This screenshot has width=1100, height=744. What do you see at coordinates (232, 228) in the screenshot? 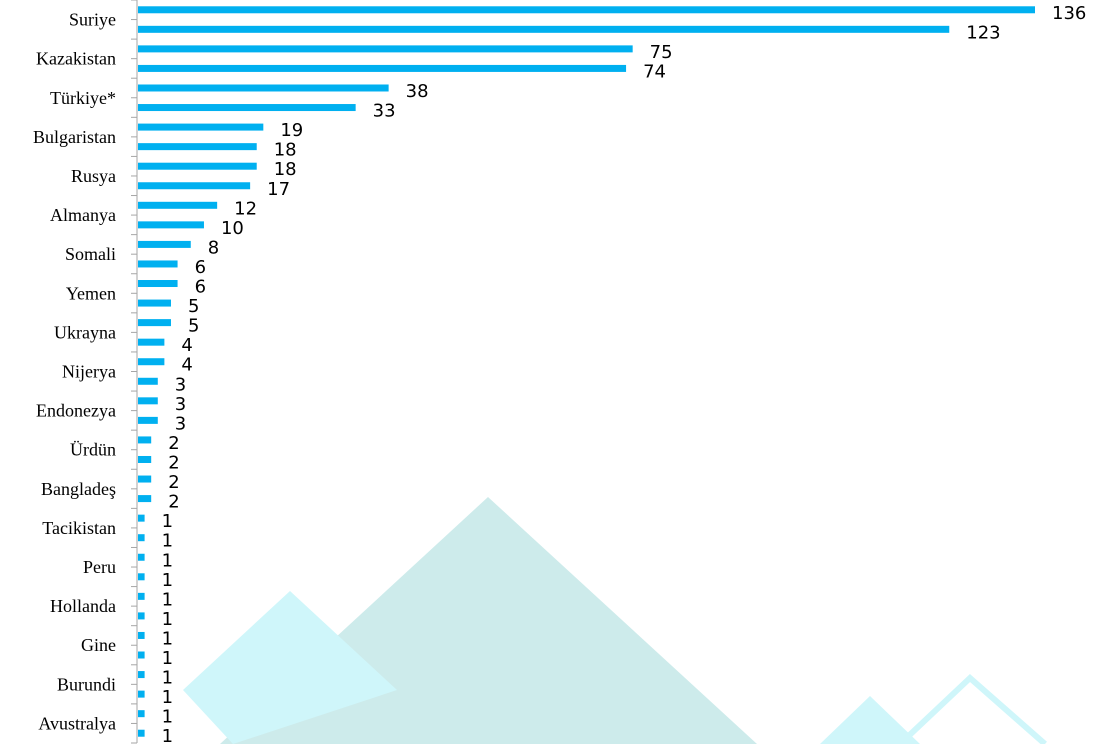
I see `value-label: 10` at bounding box center [232, 228].